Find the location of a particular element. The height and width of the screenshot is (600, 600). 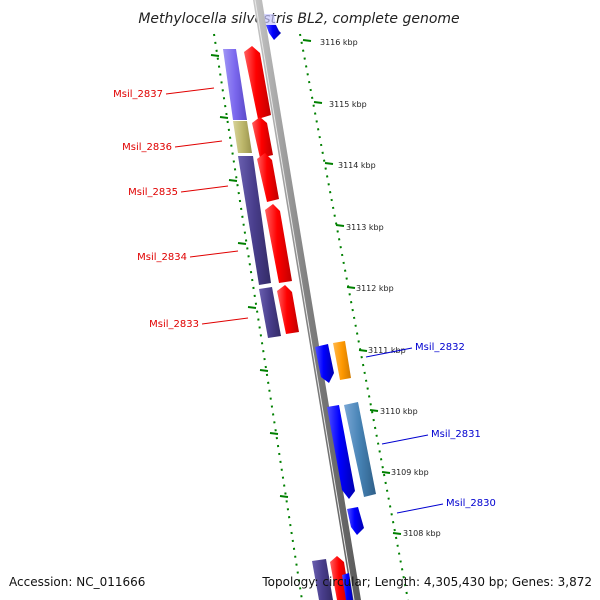

scale-label: 3115 kbp is located at coordinates (348, 104).